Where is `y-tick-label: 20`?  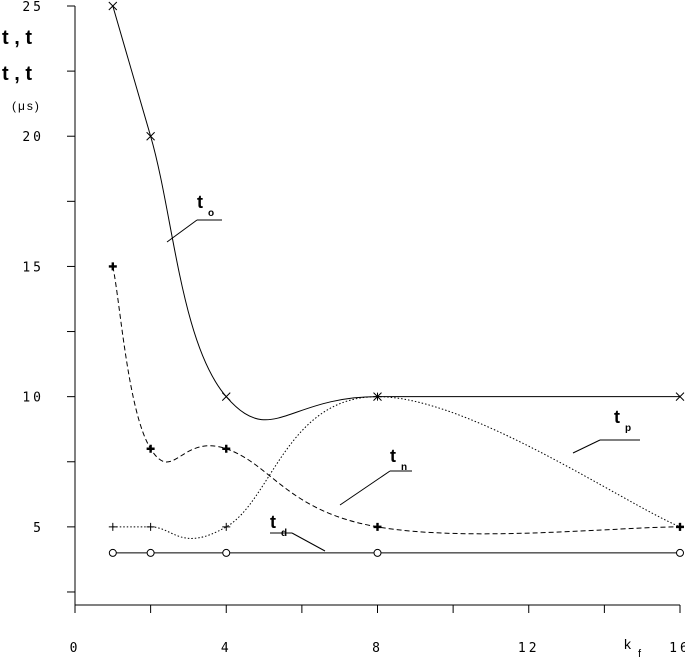 y-tick-label: 20 is located at coordinates (33, 137).